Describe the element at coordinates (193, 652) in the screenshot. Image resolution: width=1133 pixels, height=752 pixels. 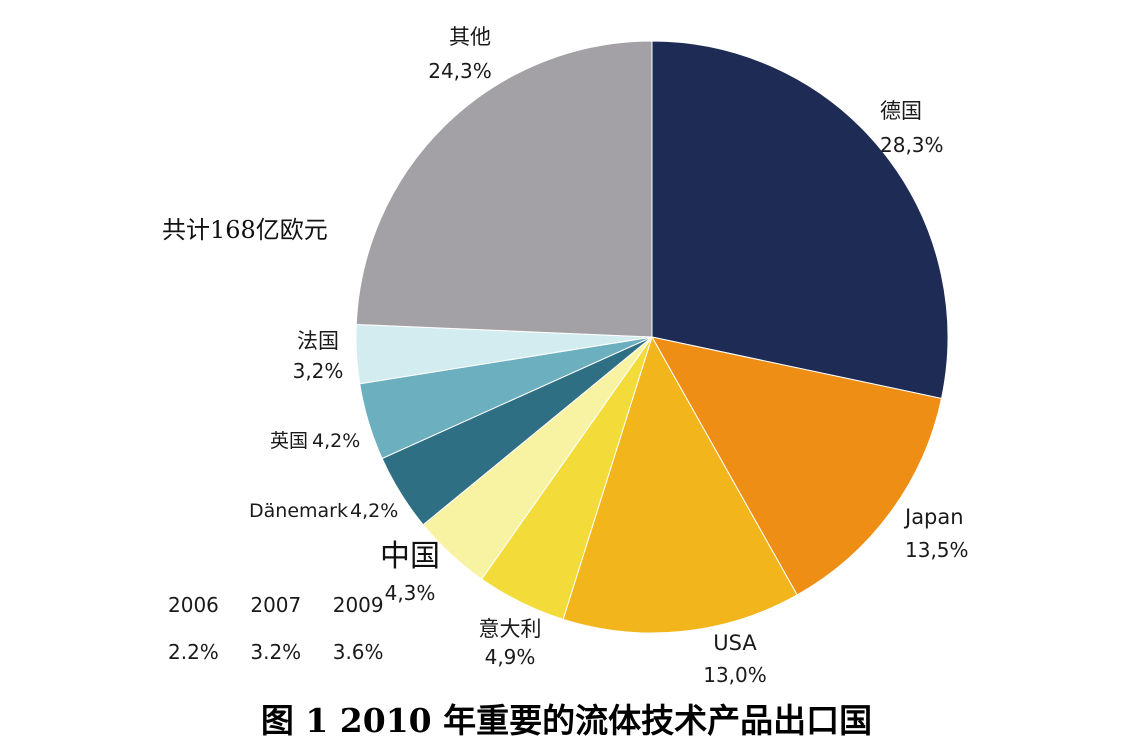
I see `china-share: 2.2%` at that location.